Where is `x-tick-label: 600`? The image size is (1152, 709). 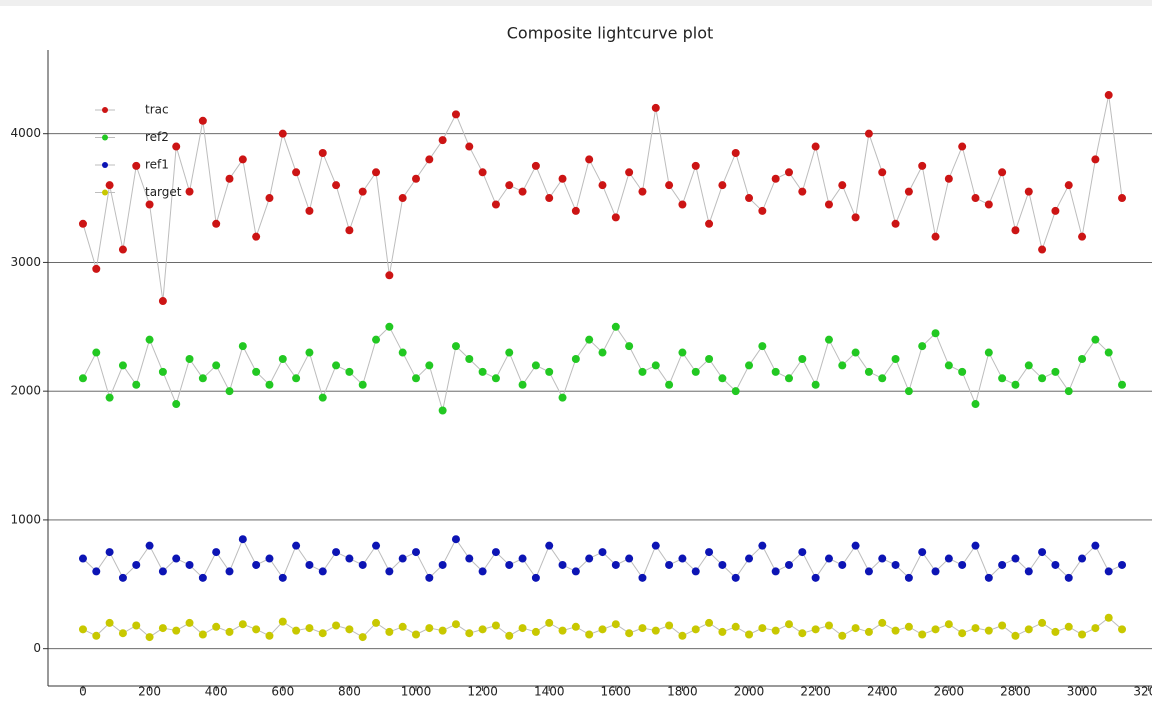
x-tick-label: 600 is located at coordinates (282, 692).